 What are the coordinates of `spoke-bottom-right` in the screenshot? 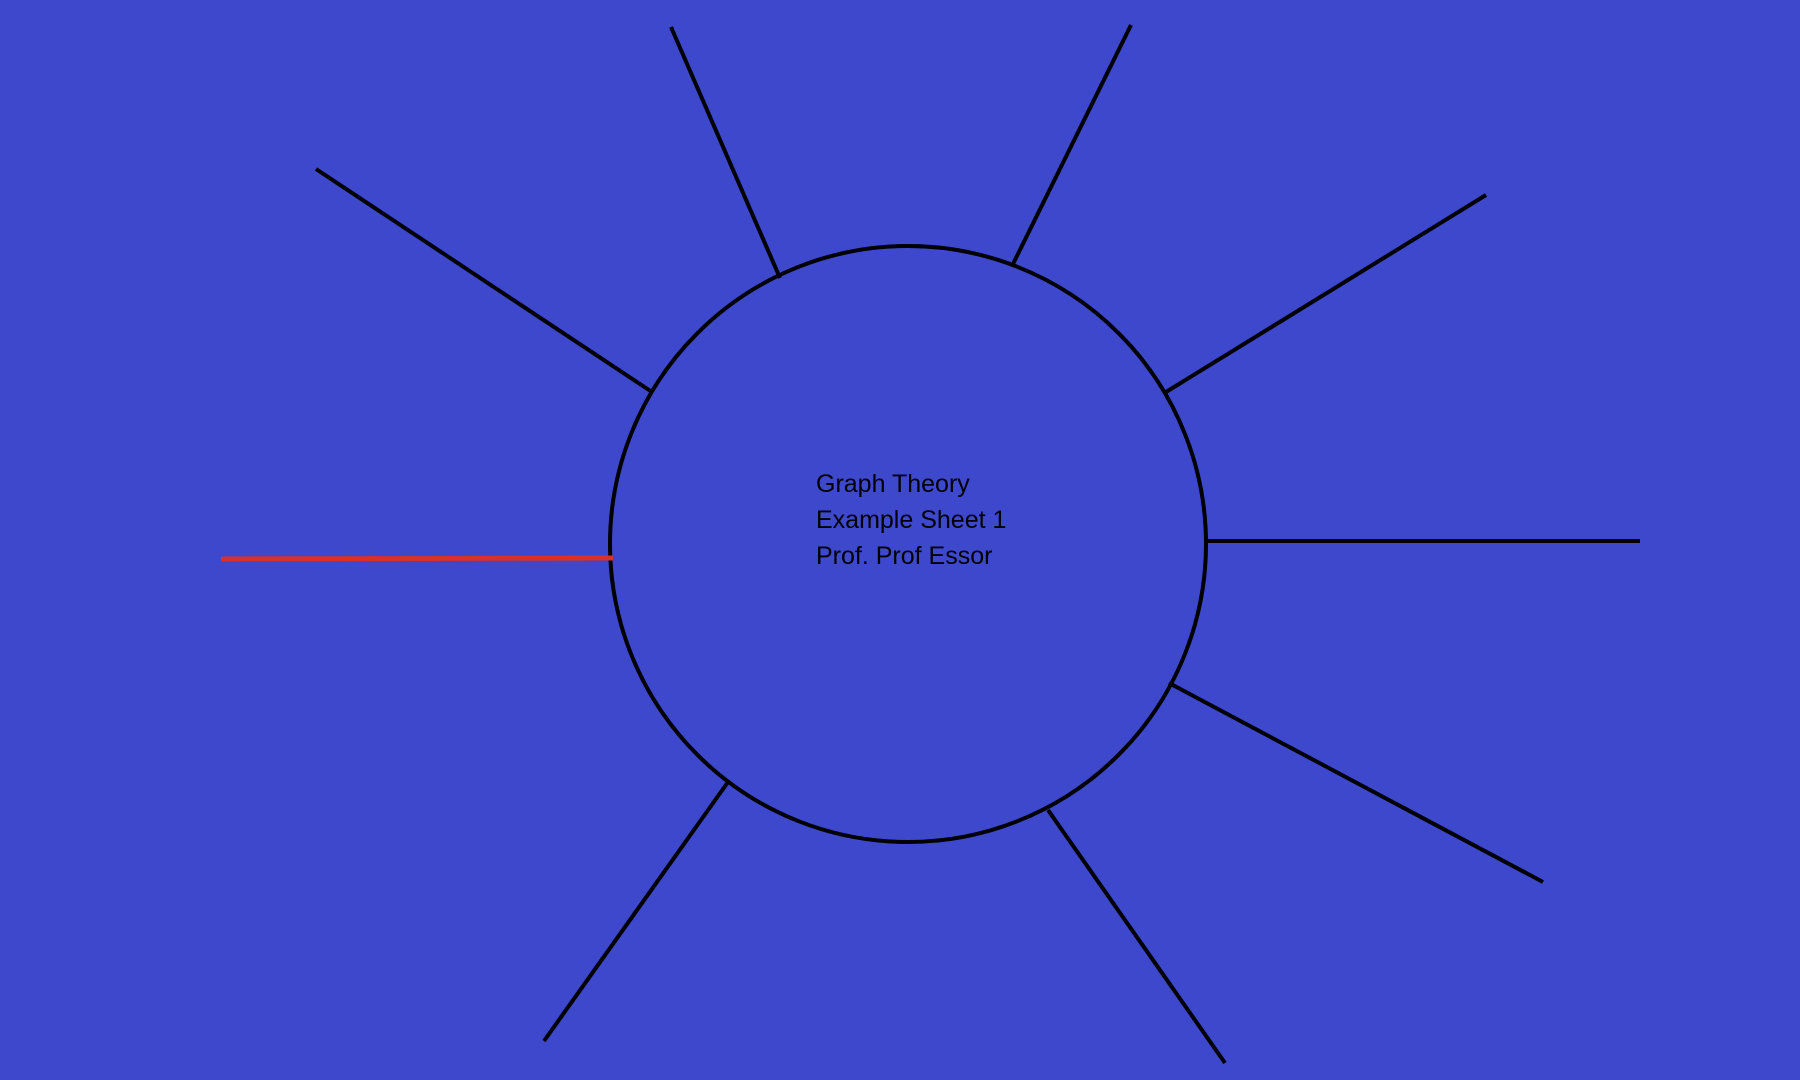 It's located at (1136, 936).